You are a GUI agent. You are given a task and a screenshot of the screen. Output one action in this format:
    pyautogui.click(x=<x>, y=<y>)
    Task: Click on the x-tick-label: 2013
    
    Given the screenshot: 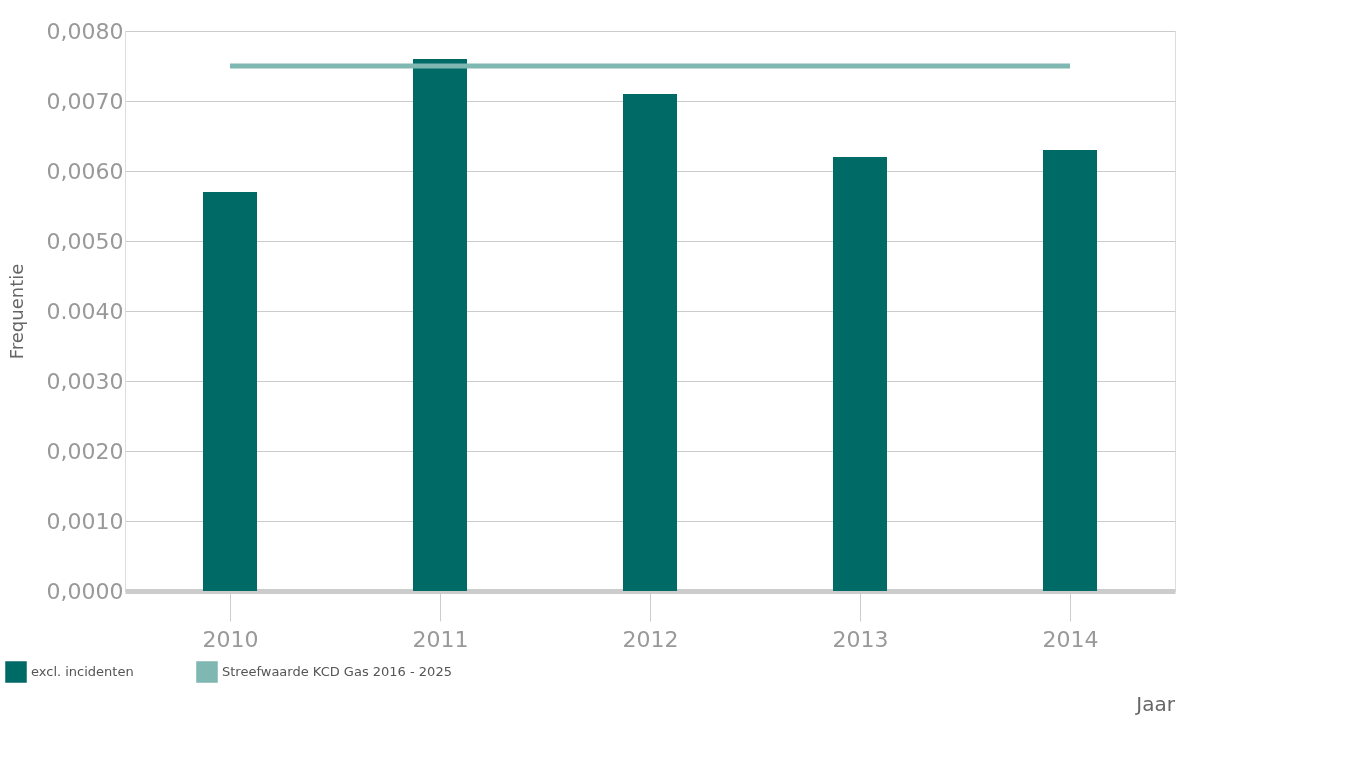 What is the action you would take?
    pyautogui.click(x=860, y=639)
    